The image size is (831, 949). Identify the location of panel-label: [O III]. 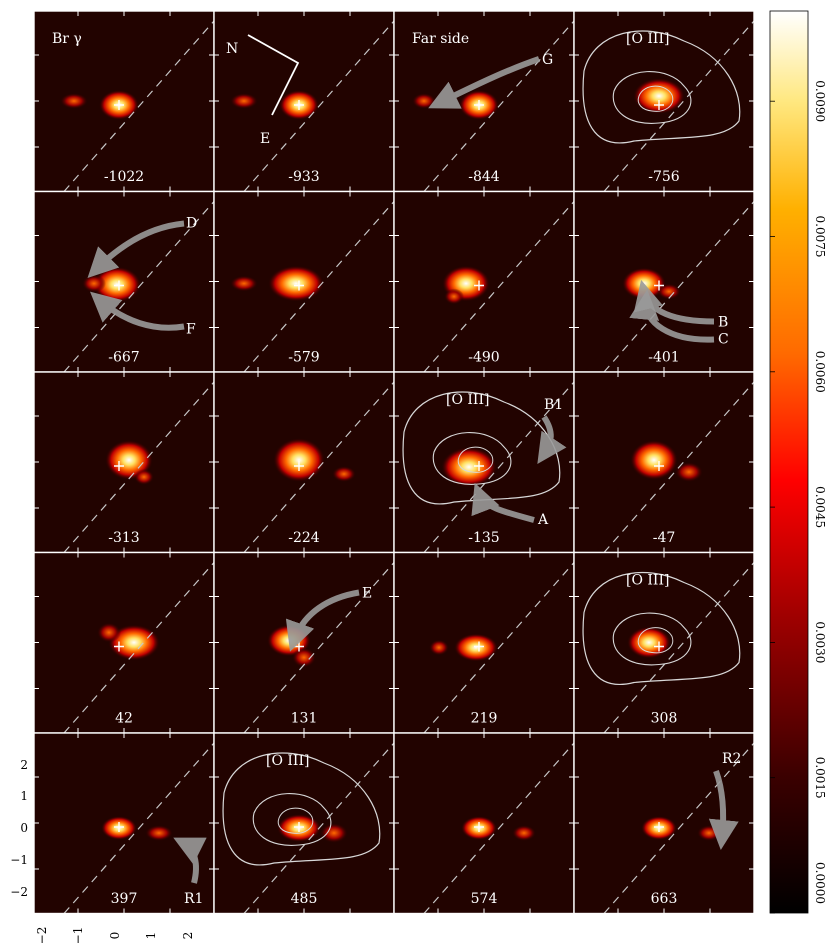
(467, 400).